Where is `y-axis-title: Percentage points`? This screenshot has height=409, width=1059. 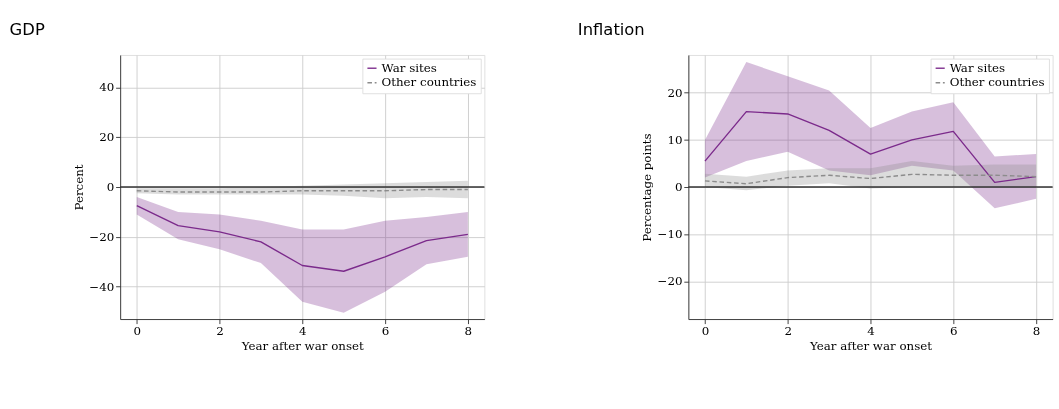
y-axis-title: Percentage points is located at coordinates (647, 187).